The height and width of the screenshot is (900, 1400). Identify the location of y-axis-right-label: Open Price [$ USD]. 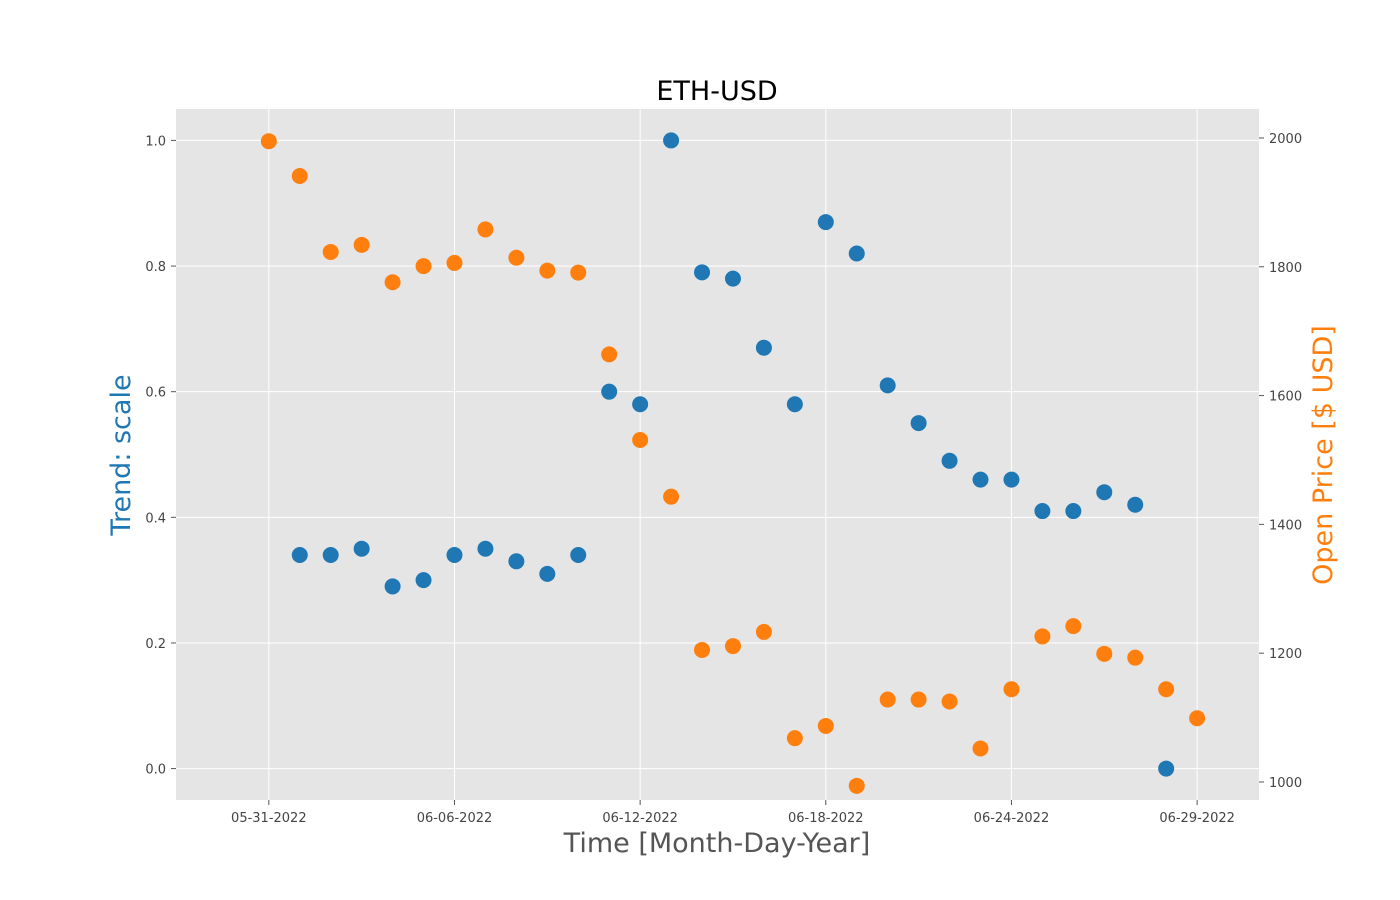
(1323, 455).